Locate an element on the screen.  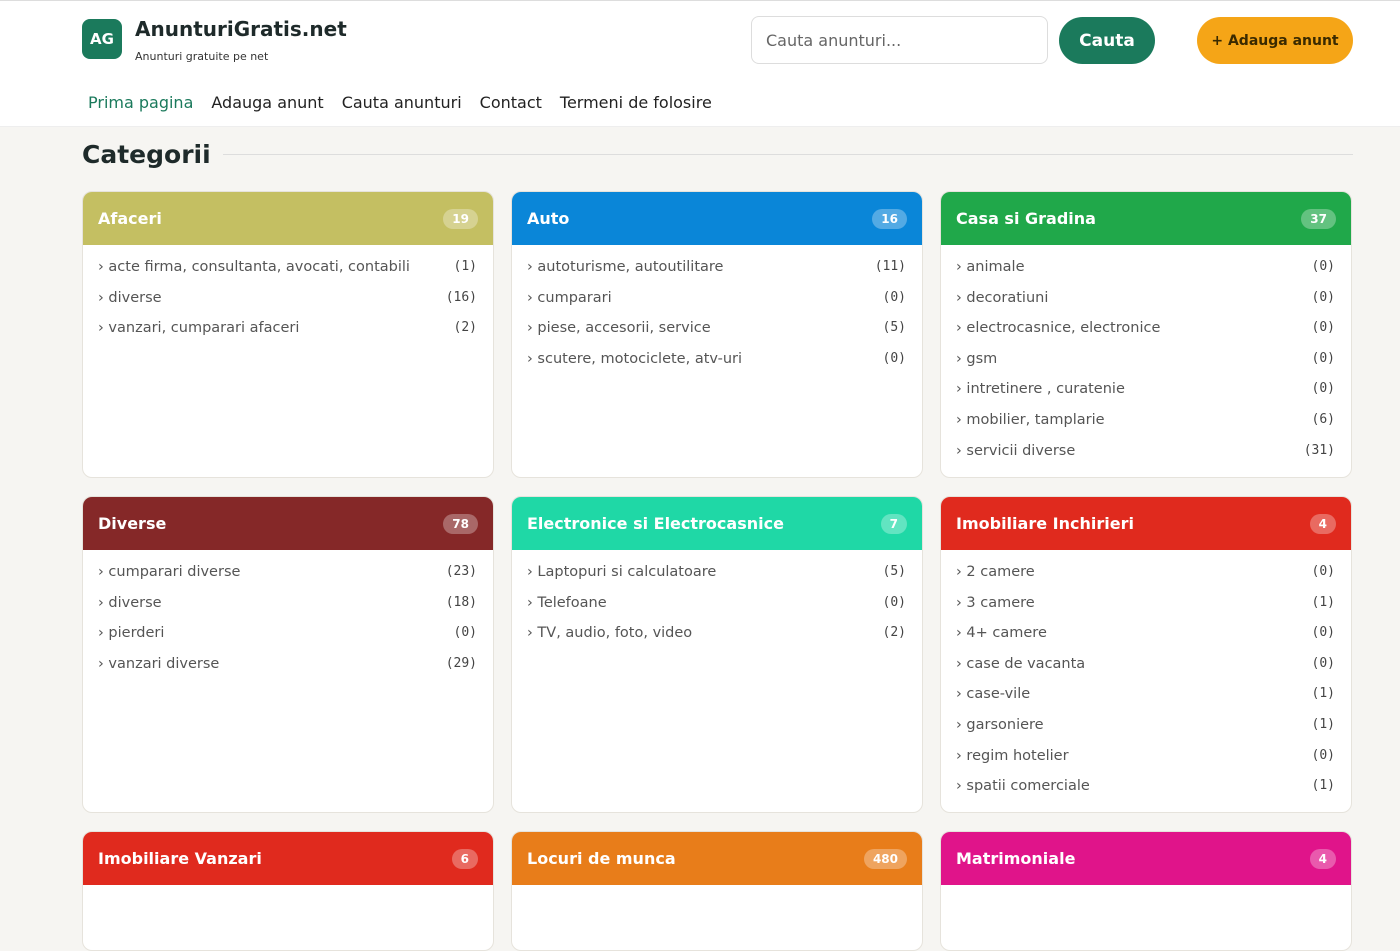
category-name: Electronice si Electrocasnice is located at coordinates (655, 523).